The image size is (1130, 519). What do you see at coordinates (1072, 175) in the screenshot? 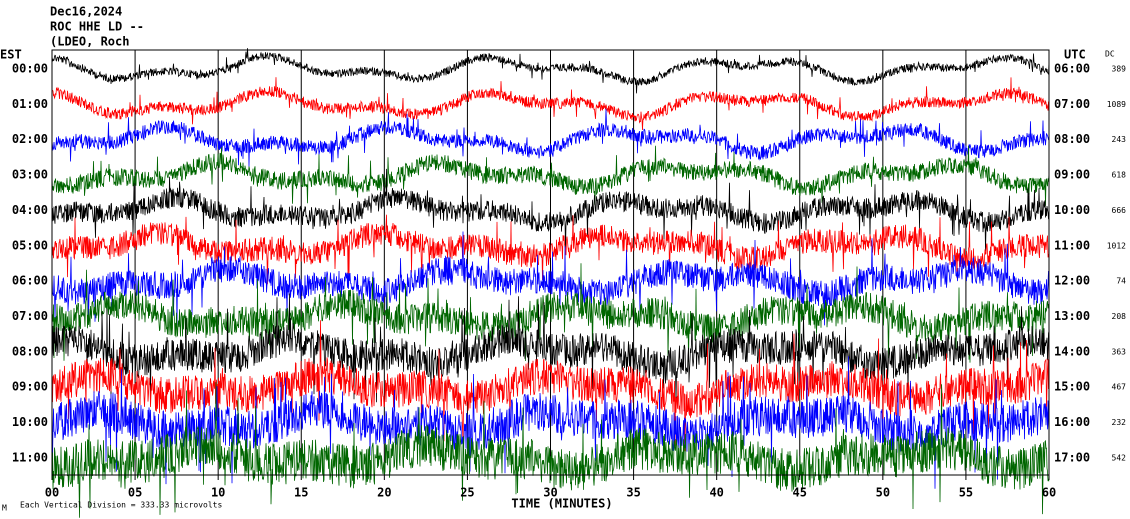
I see `utc-label: 09:00` at bounding box center [1072, 175].